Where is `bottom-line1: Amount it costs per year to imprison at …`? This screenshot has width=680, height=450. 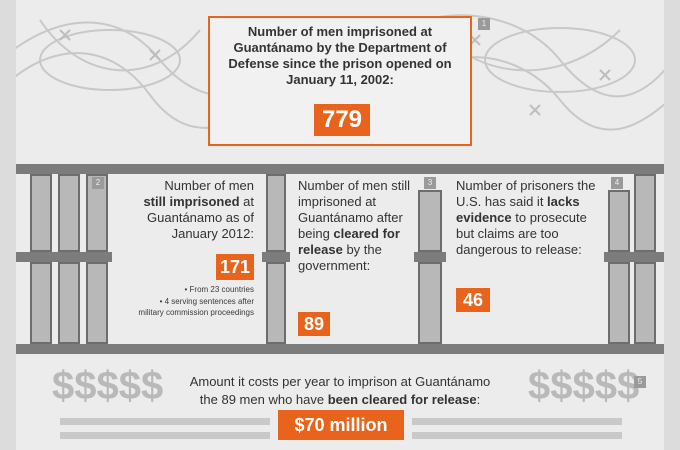
bottom-line1: Amount it costs per year to imprison at … is located at coordinates (340, 381).